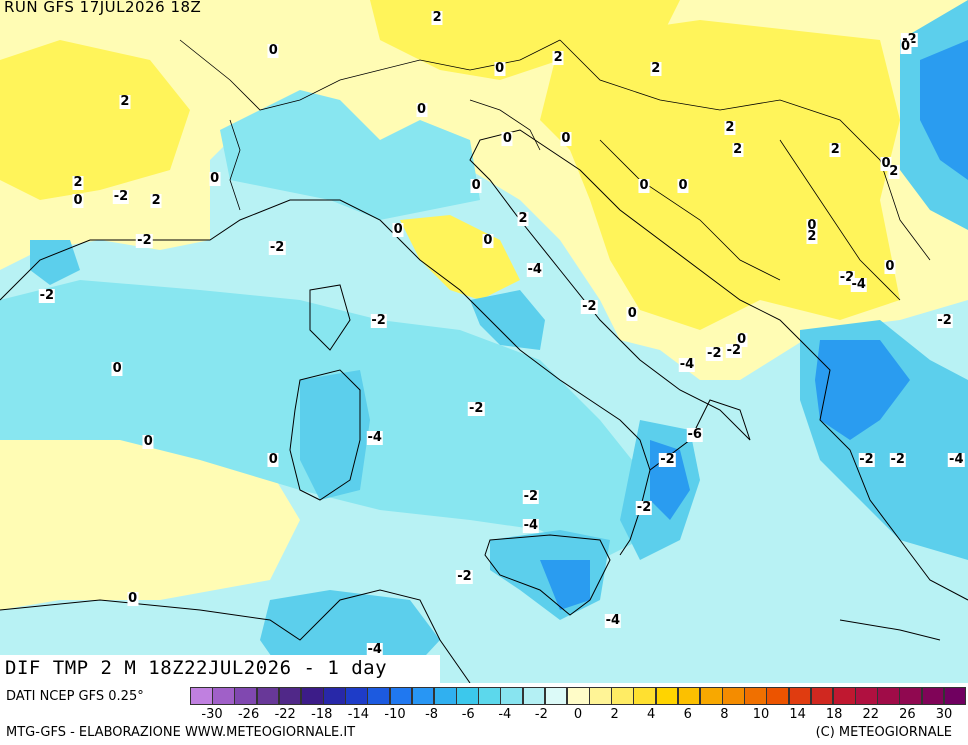  What do you see at coordinates (724, 714) in the screenshot?
I see `legend-tick-label: 8` at bounding box center [724, 714].